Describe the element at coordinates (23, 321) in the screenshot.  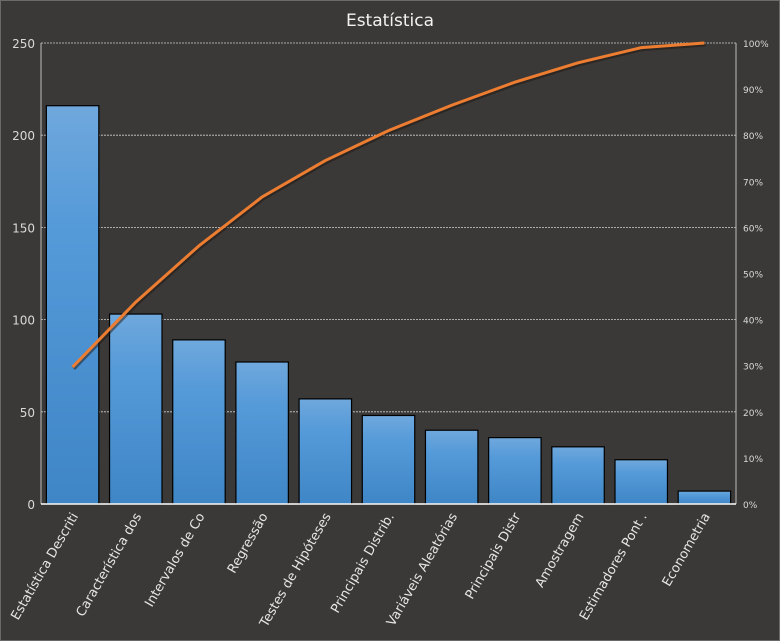
I see `y-tick-label: 100` at that location.